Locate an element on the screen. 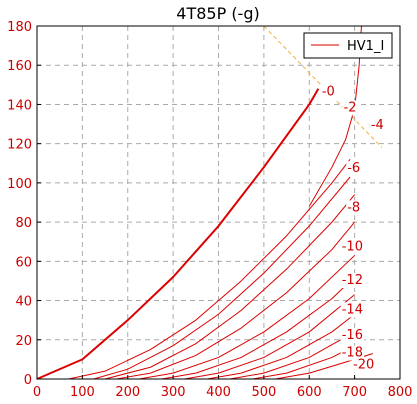 The image size is (417, 404). curve-label: -12 is located at coordinates (352, 280).